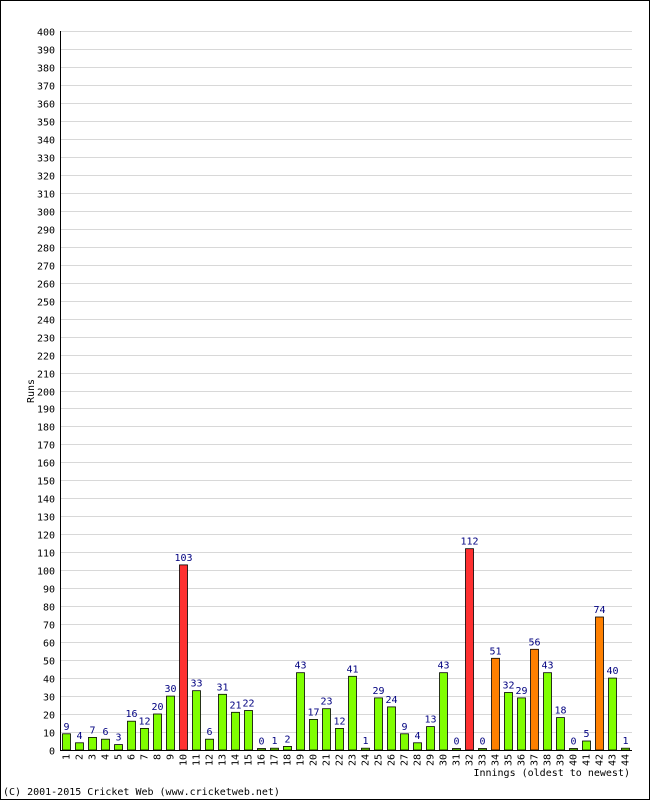 The height and width of the screenshot is (800, 650). Describe the element at coordinates (457, 760) in the screenshot. I see `x-tick-label: 31` at that location.